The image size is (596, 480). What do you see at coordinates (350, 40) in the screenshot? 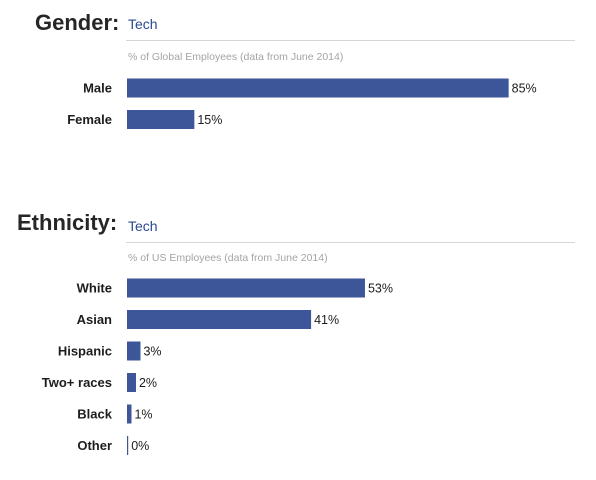
I see `gender-divider` at bounding box center [350, 40].